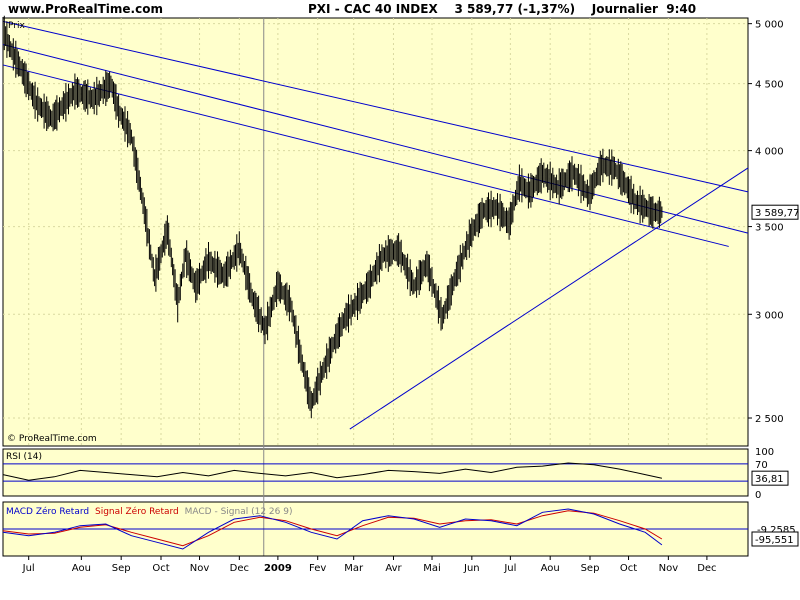  I want to click on rsi-last-label: 36,81, so click(769, 479).